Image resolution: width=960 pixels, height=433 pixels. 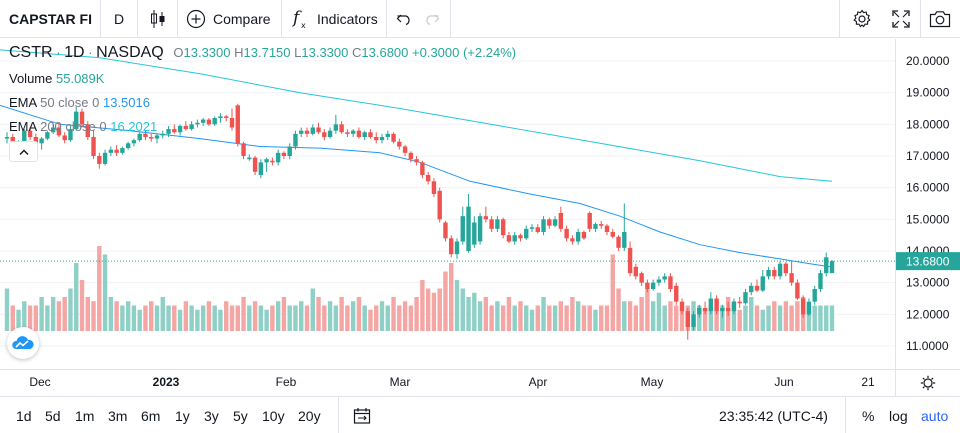 I want to click on range-6m-button: 6m, so click(x=150, y=415).